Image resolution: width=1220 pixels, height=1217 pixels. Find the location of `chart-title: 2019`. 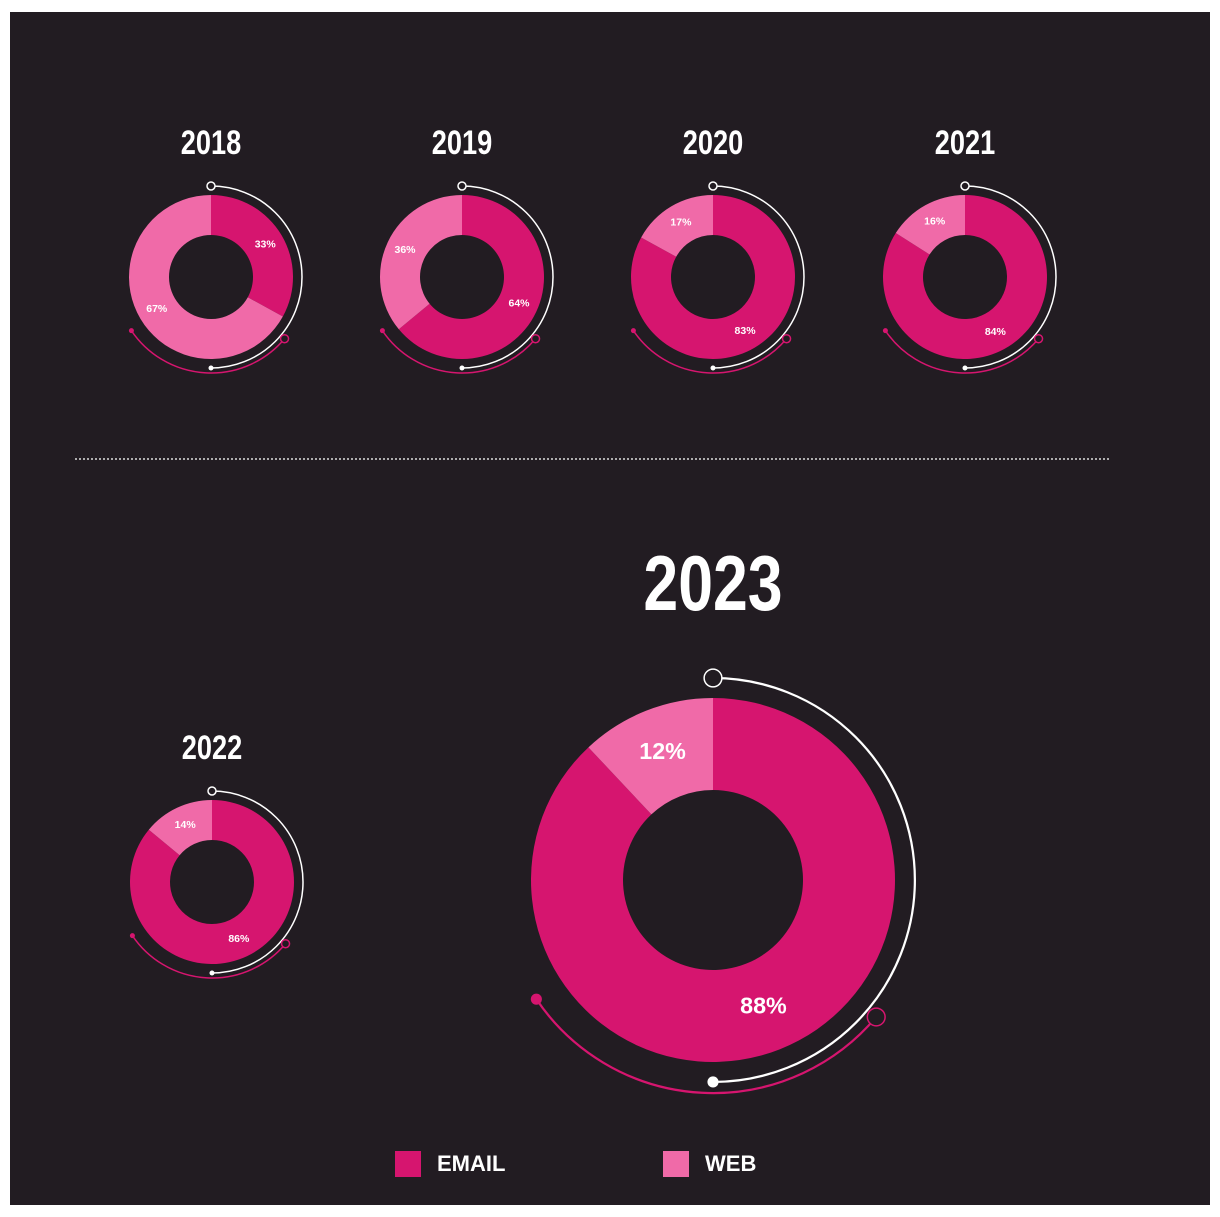

chart-title: 2019 is located at coordinates (462, 142).